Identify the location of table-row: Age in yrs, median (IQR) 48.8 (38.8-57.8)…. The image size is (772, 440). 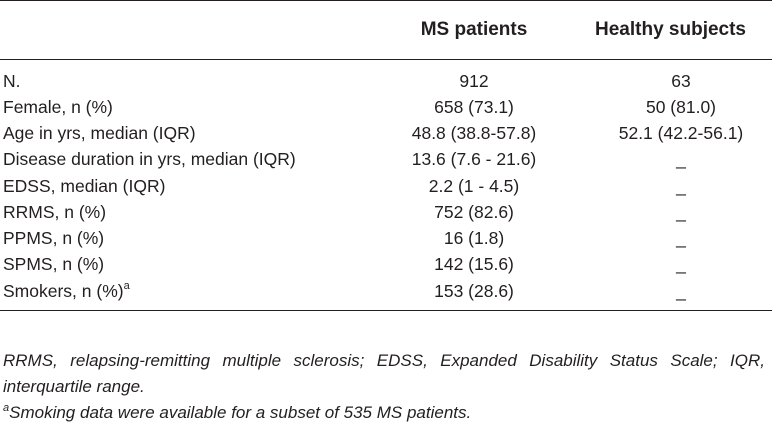
(386, 133).